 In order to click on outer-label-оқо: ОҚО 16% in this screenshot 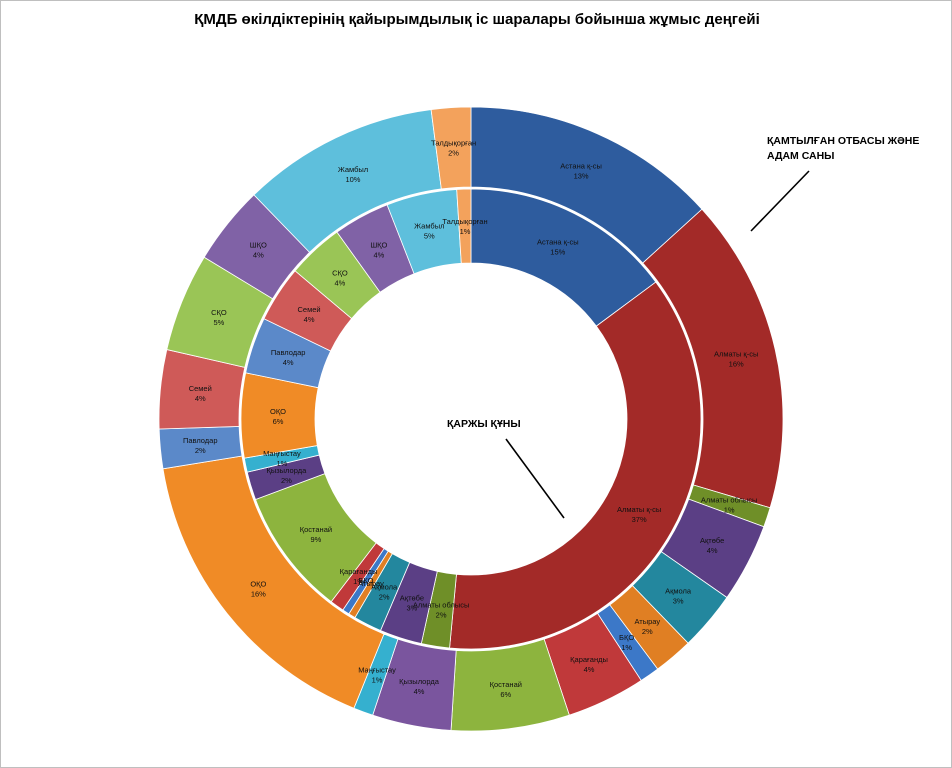, I will do `click(258, 589)`.